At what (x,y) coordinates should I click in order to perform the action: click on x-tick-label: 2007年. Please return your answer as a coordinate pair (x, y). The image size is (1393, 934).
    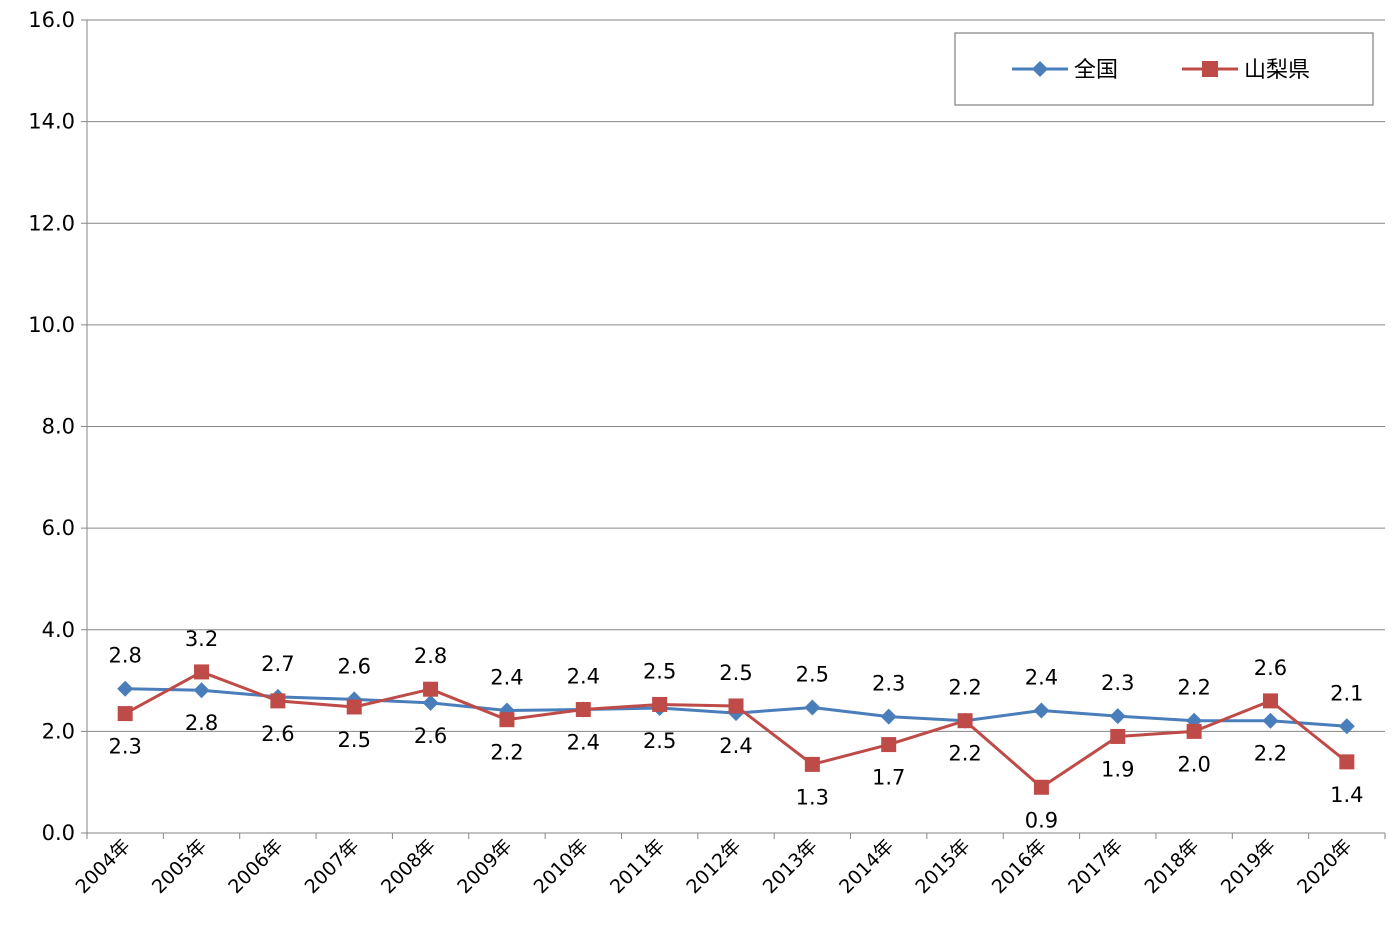
    Looking at the image, I should click on (332, 866).